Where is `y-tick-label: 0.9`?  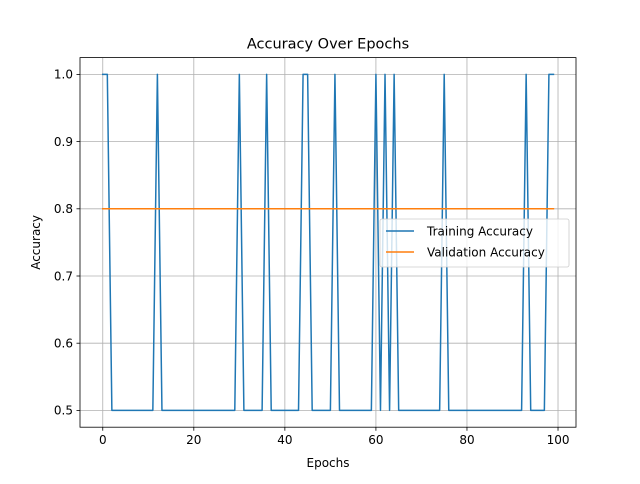
y-tick-label: 0.9 is located at coordinates (63, 142).